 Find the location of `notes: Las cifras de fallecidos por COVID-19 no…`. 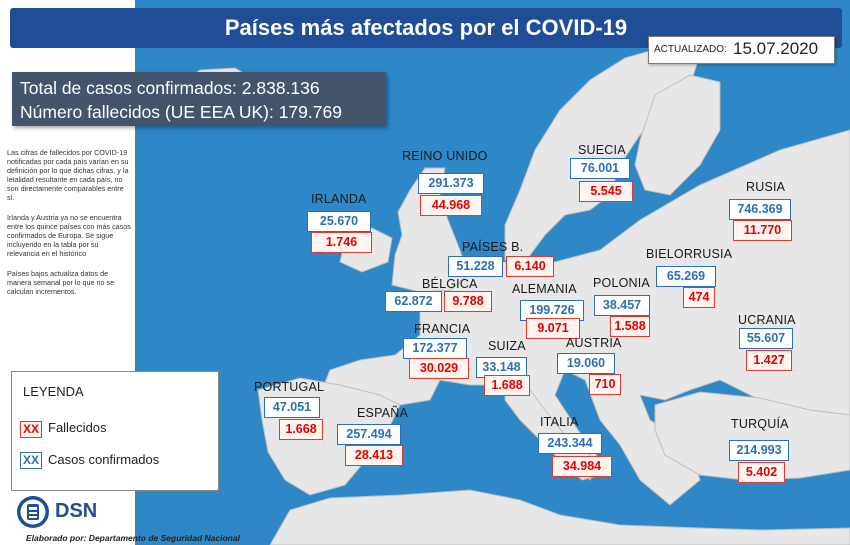

notes: Las cifras de fallecidos por COVID-19 no… is located at coordinates (69, 227).